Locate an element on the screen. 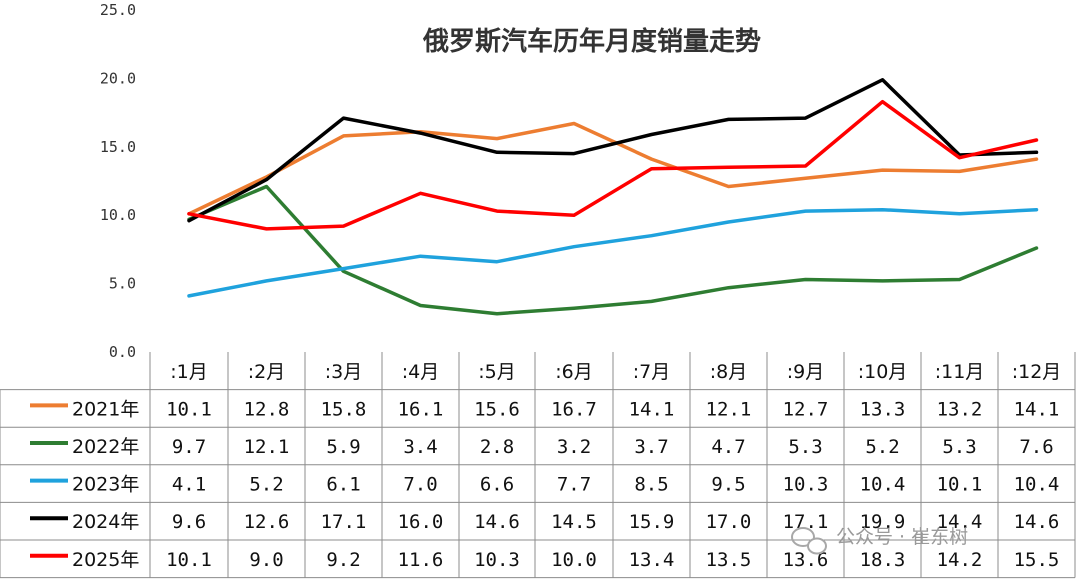 The width and height of the screenshot is (1080, 579). category-label: :8月 is located at coordinates (729, 372).